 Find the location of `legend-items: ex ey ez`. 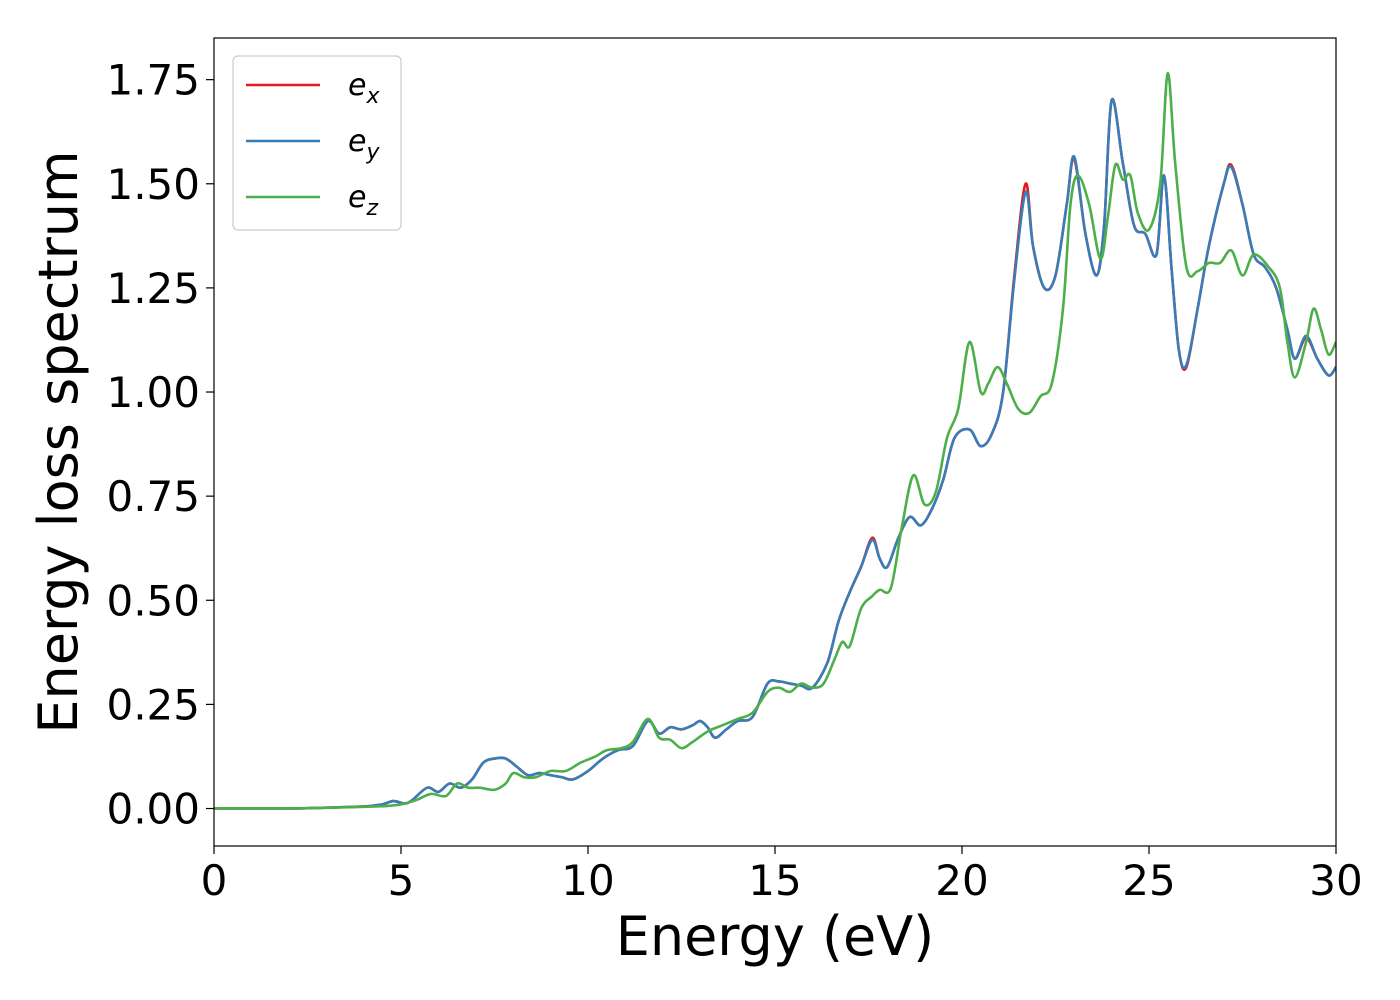

legend-items: ex ey ez is located at coordinates (313, 144).